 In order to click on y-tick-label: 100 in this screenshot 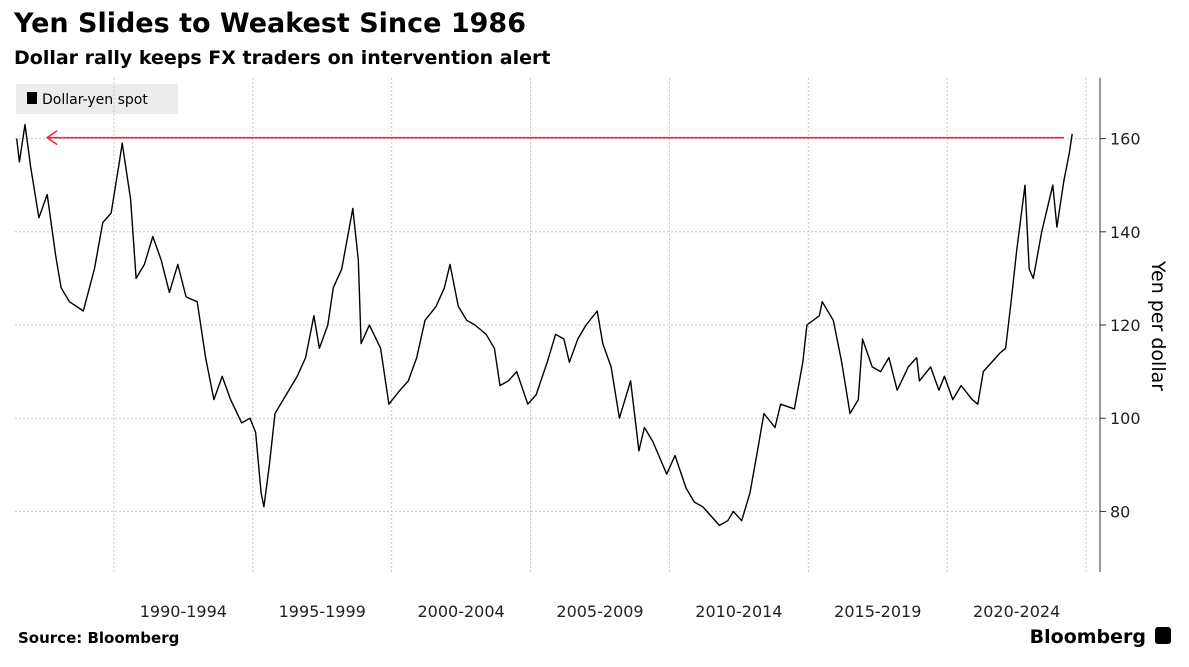, I will do `click(1125, 418)`.